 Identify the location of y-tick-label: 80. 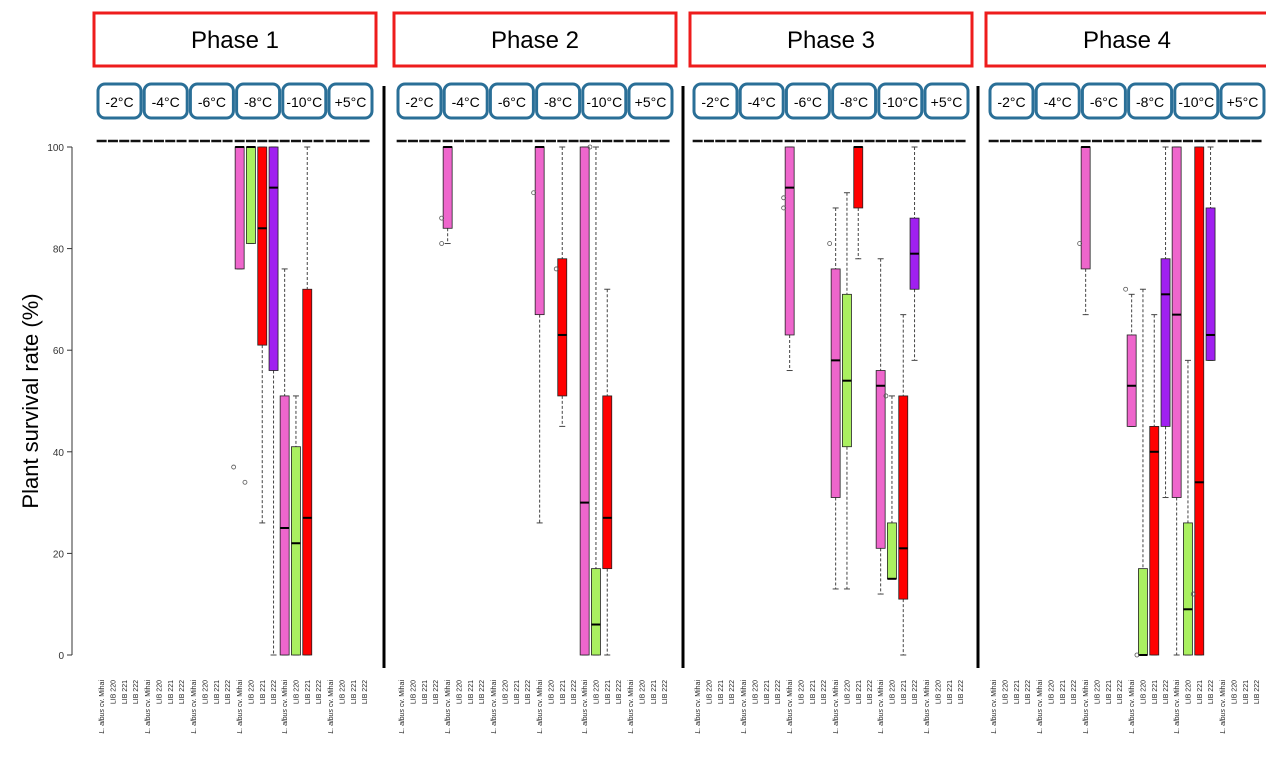
(59, 250).